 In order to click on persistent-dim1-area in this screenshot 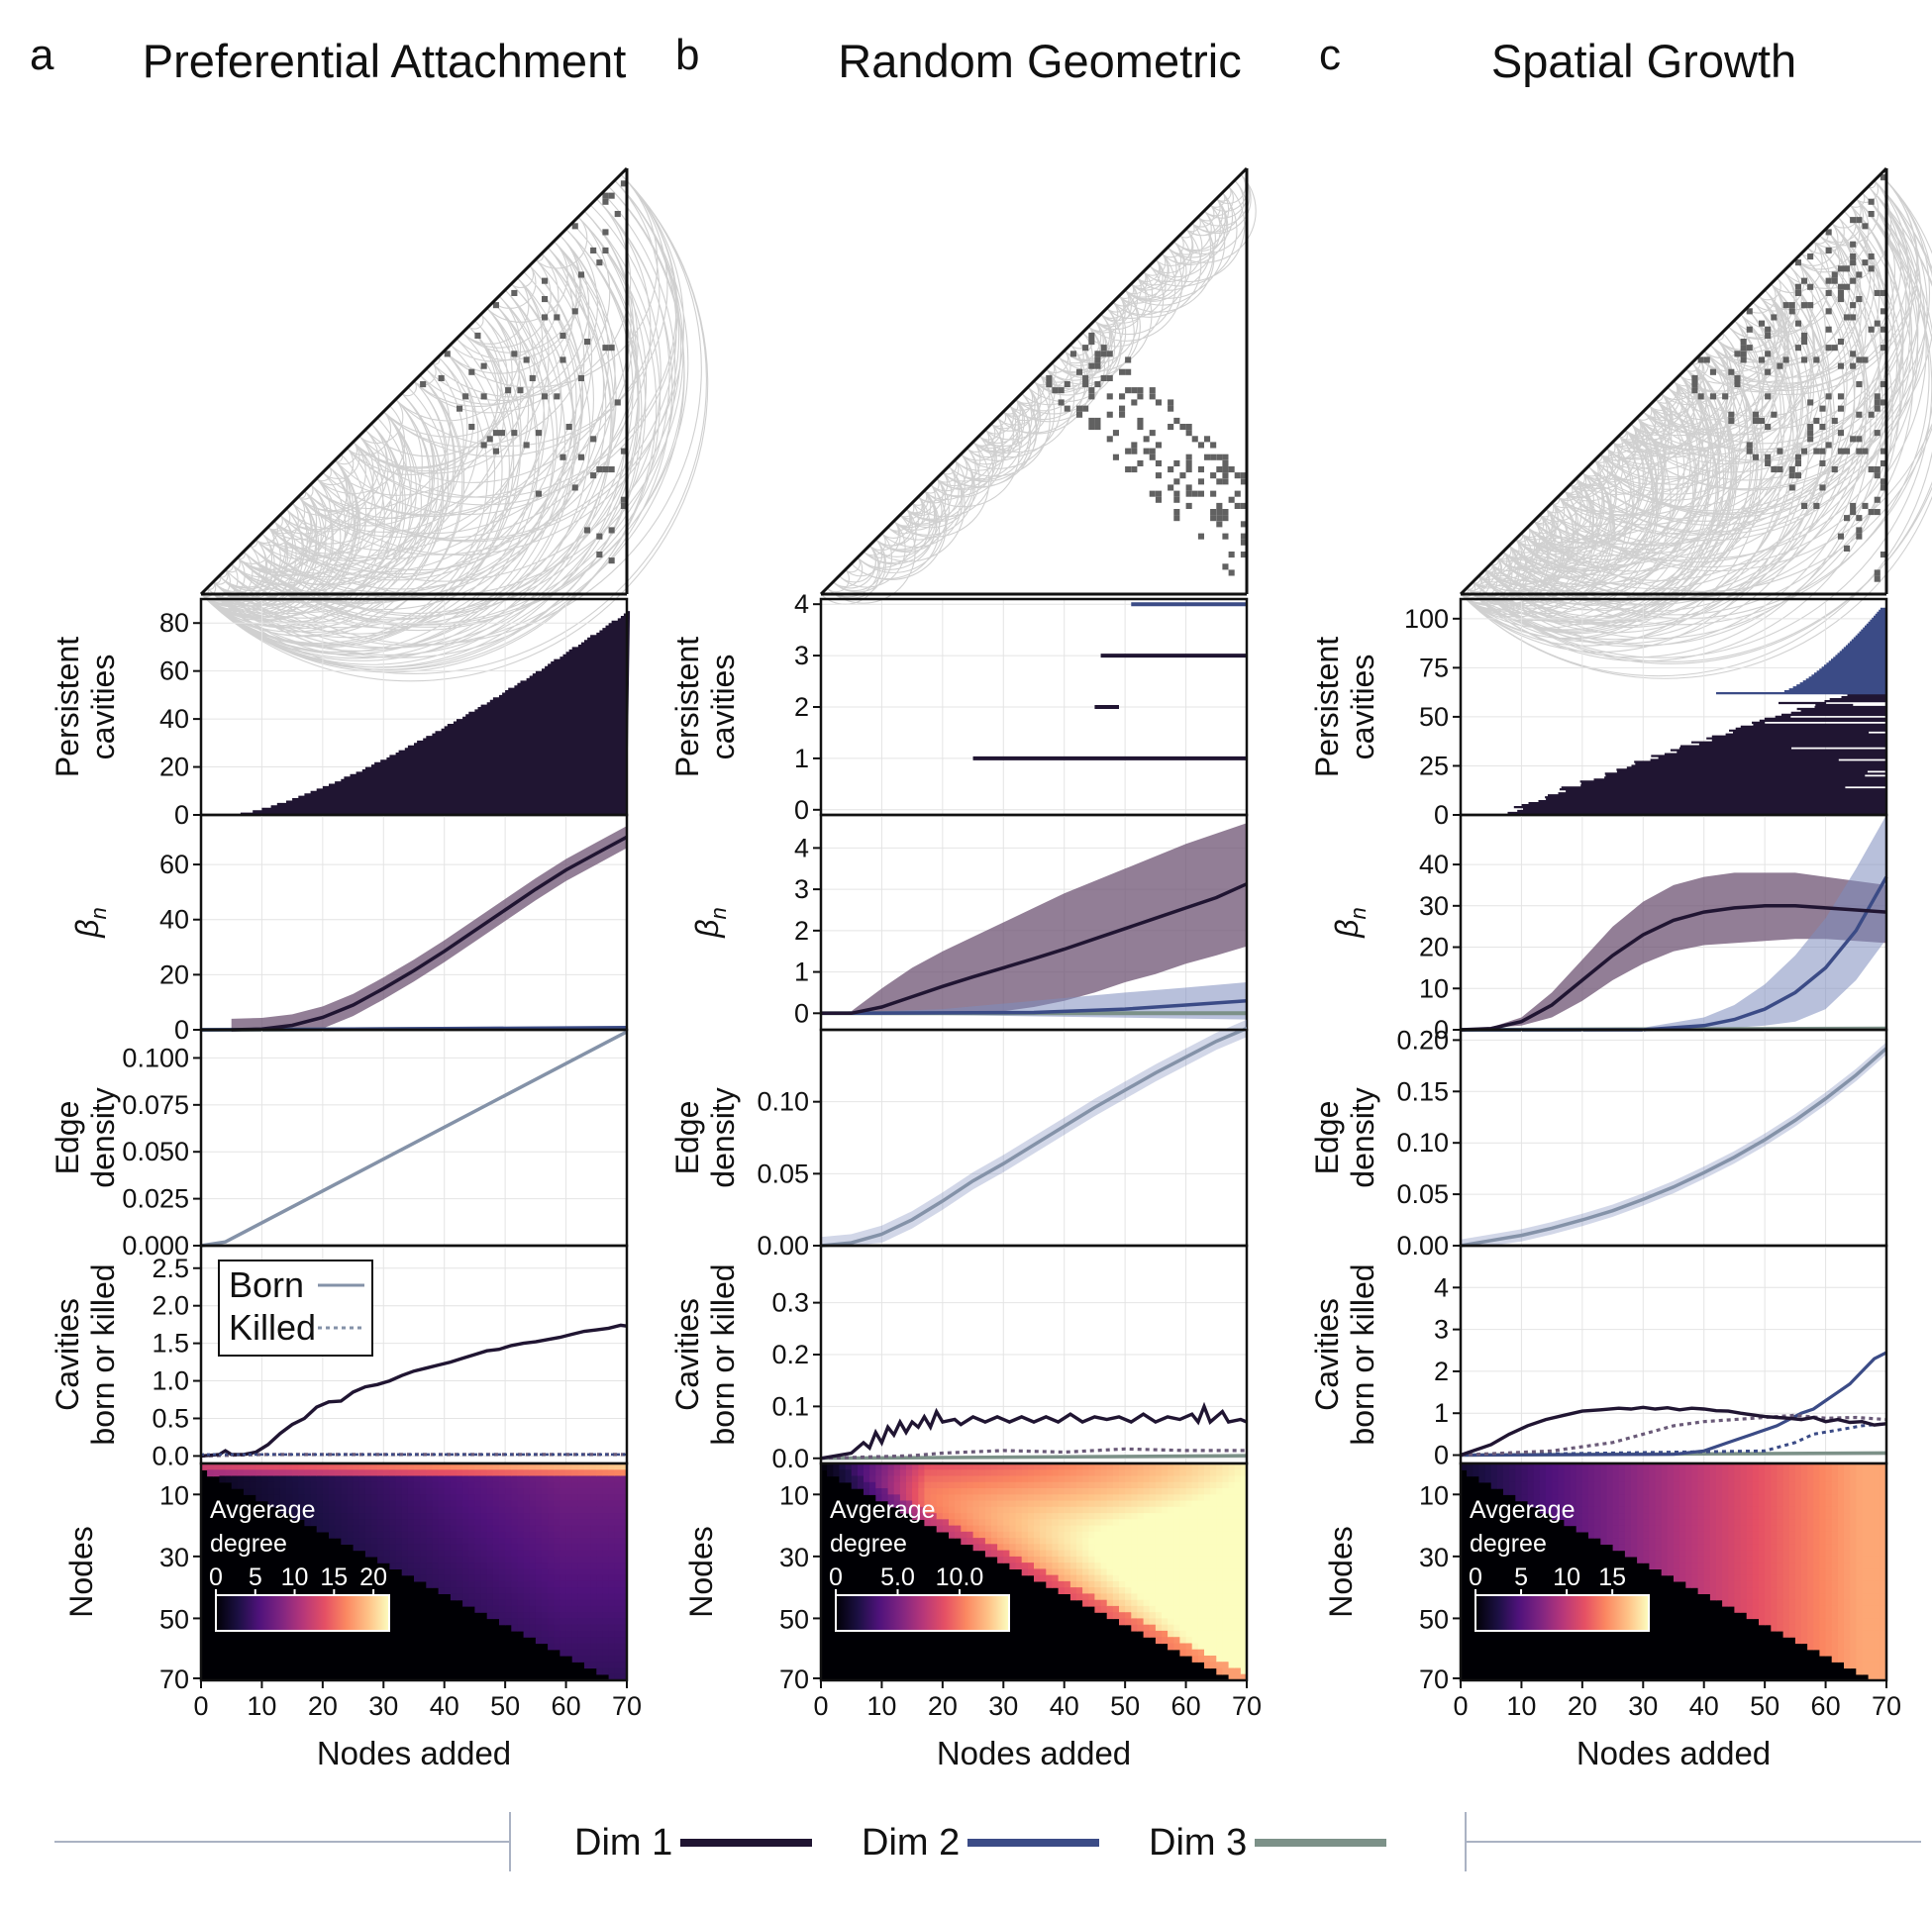, I will do `click(431, 713)`.